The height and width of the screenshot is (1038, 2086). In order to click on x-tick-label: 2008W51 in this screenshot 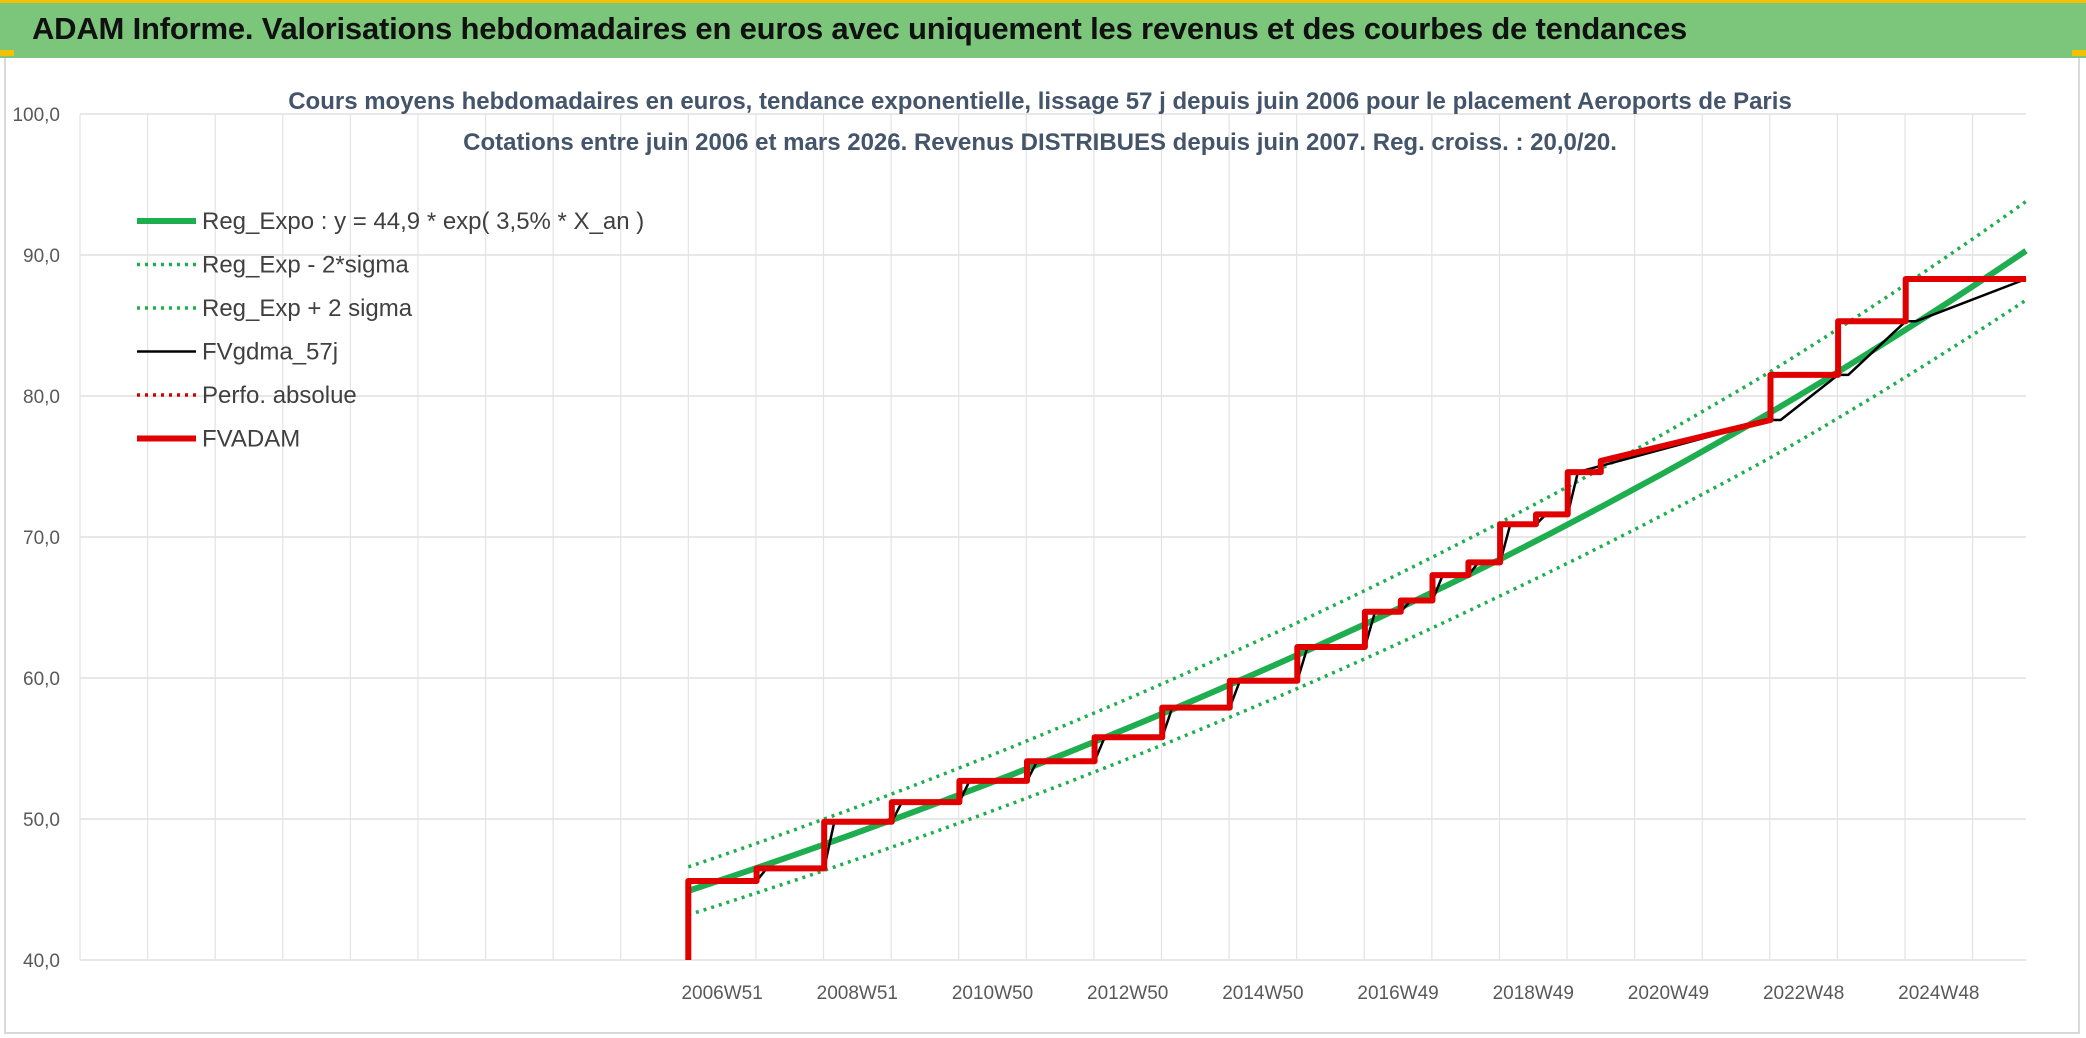, I will do `click(857, 993)`.